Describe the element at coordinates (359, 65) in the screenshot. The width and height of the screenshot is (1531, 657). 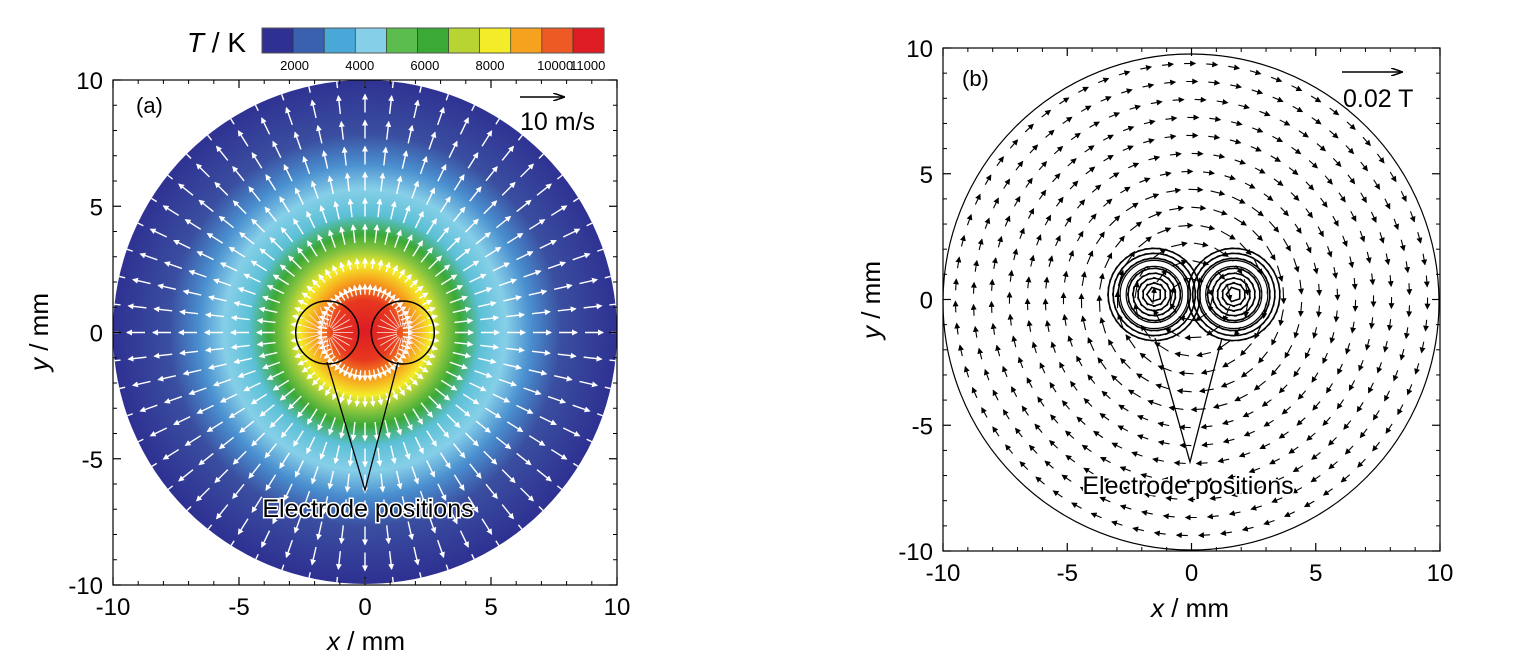
I see `colorbar-tick-label: 4000` at that location.